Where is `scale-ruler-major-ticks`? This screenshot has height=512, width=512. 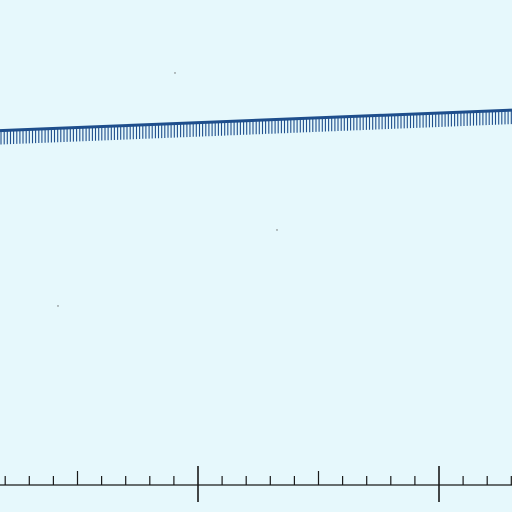 scale-ruler-major-ticks is located at coordinates (318, 484).